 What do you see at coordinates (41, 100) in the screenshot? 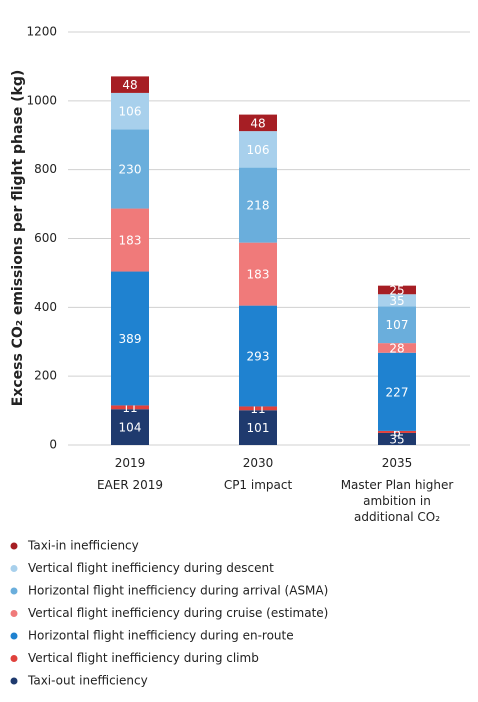
I see `y-tick-label: 1000` at bounding box center [41, 100].